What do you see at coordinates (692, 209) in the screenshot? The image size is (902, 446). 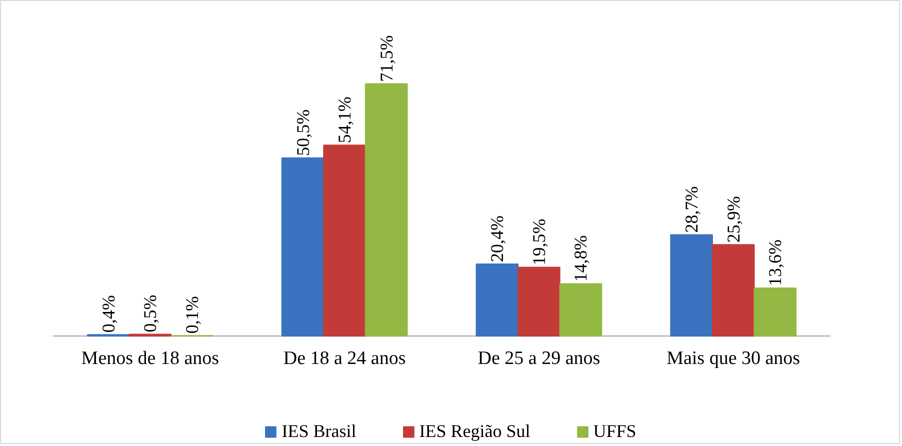 I see `data-label: 28,7%` at bounding box center [692, 209].